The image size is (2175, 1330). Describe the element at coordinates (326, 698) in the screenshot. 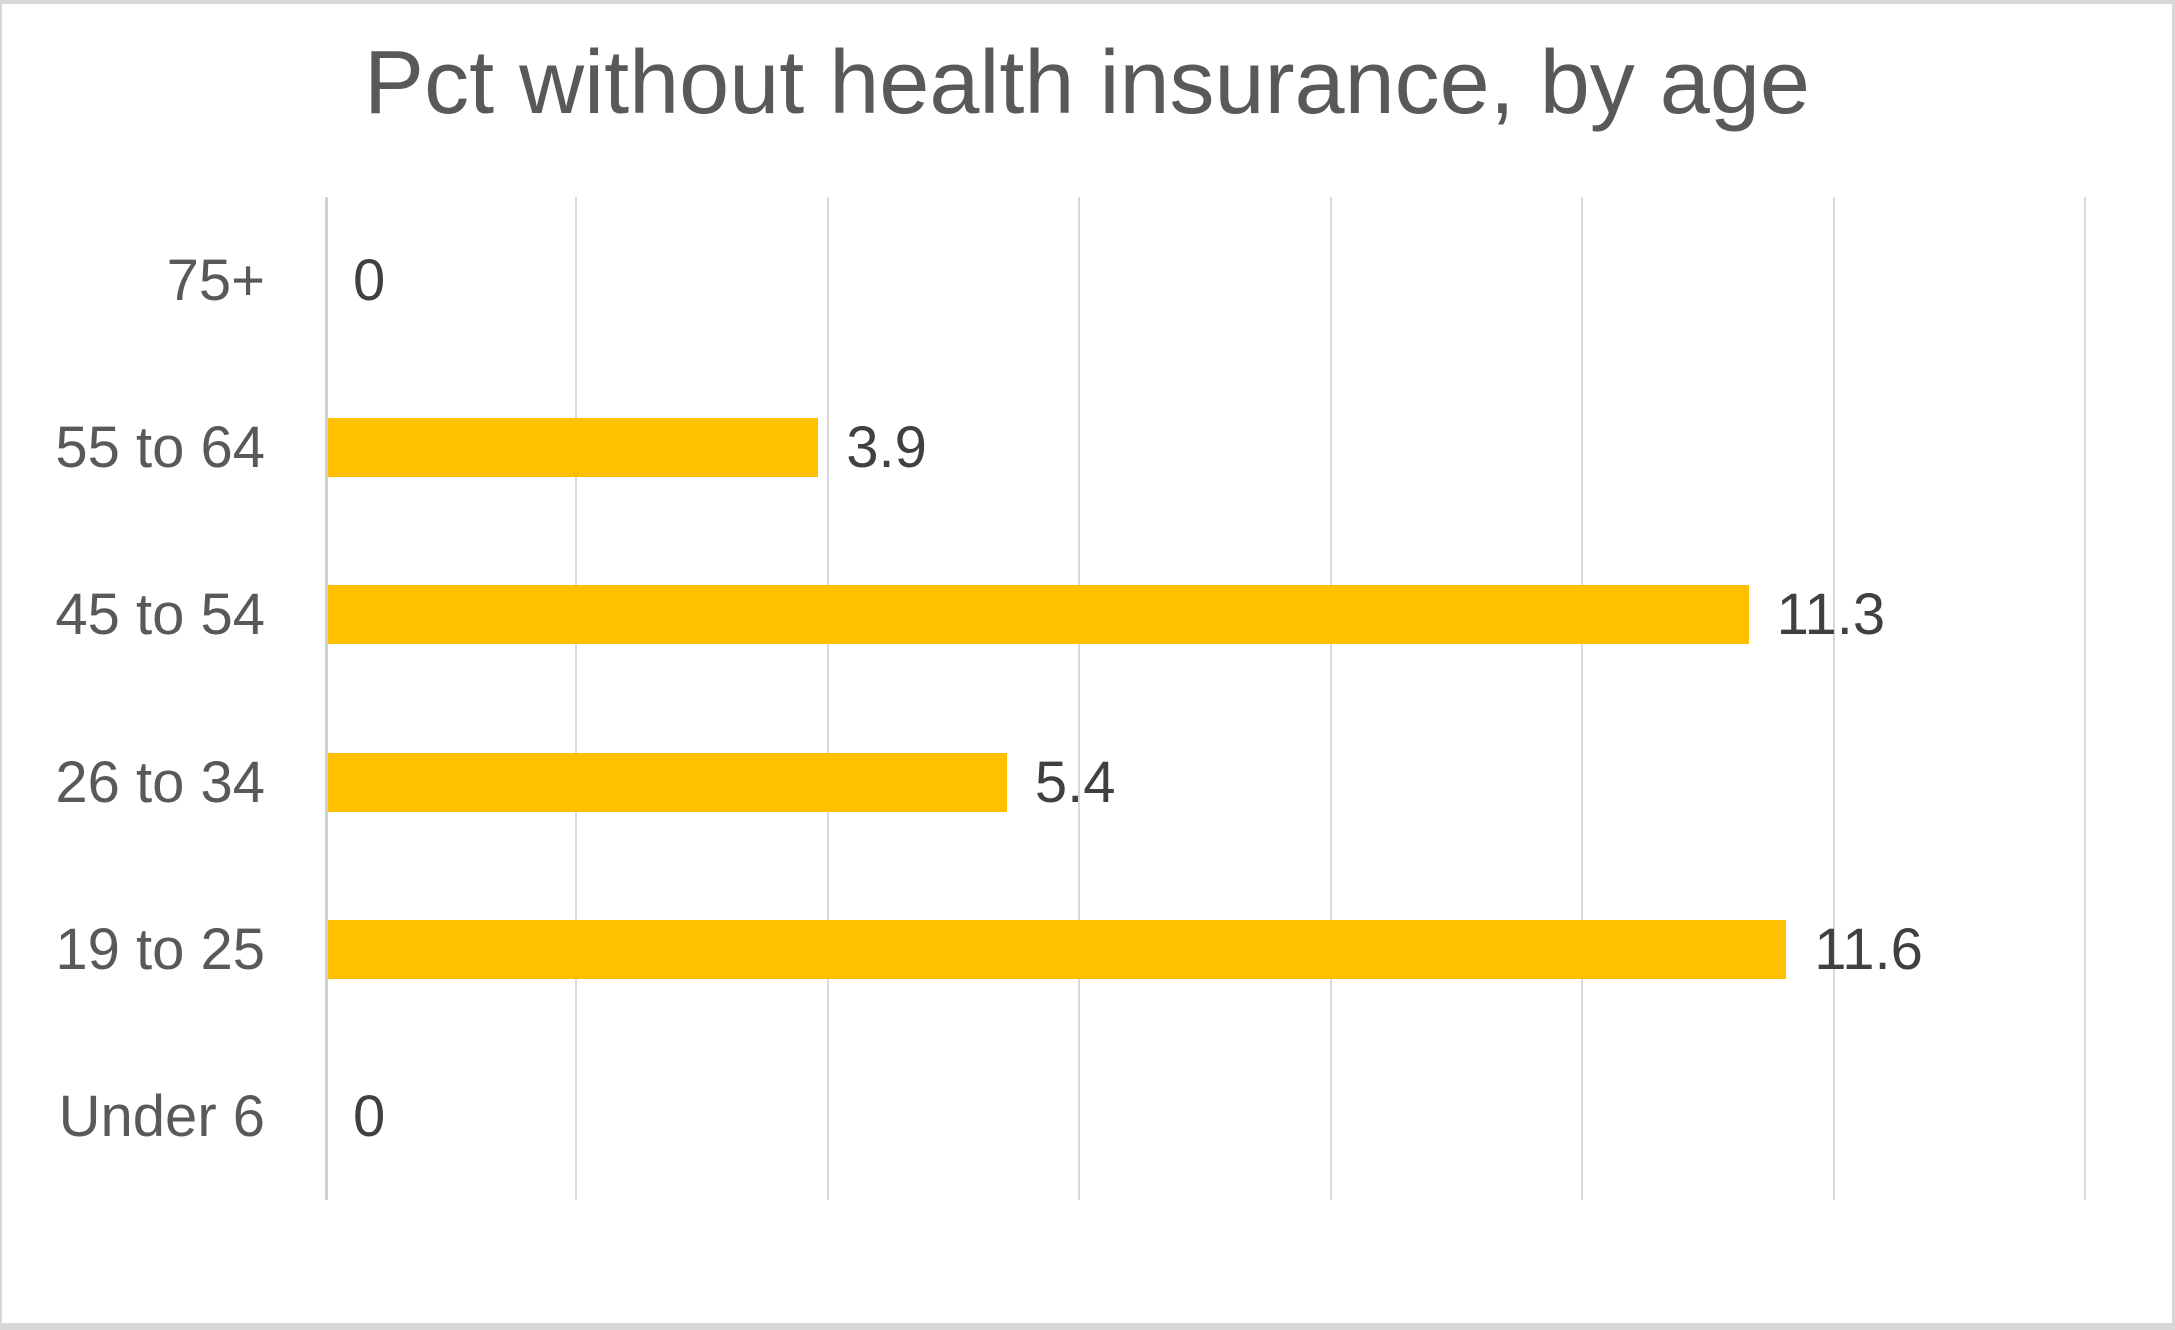

I see `y-axis-line` at that location.